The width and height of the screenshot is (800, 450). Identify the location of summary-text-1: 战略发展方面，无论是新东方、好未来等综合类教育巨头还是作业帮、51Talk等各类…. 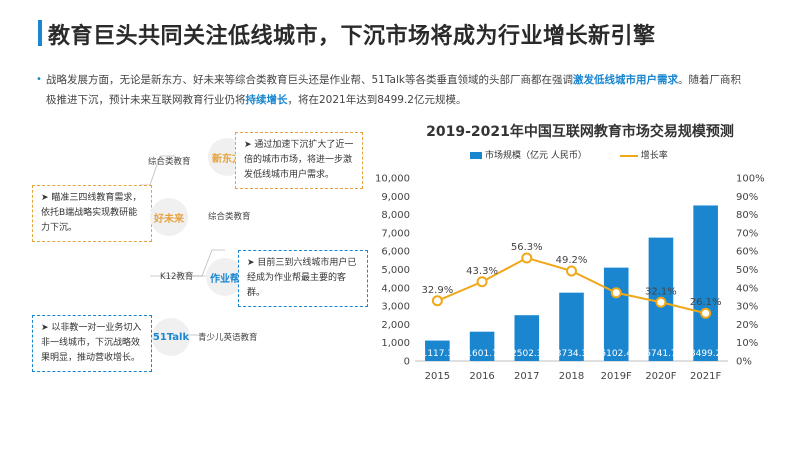
(309, 80).